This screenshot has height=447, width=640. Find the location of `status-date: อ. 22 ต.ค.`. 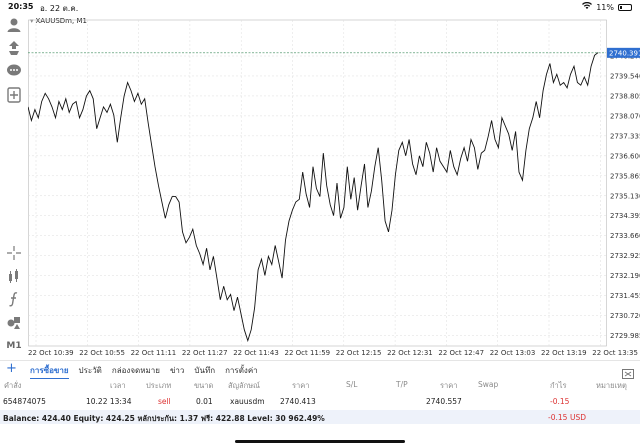

status-date: อ. 22 ต.ค. is located at coordinates (59, 8).